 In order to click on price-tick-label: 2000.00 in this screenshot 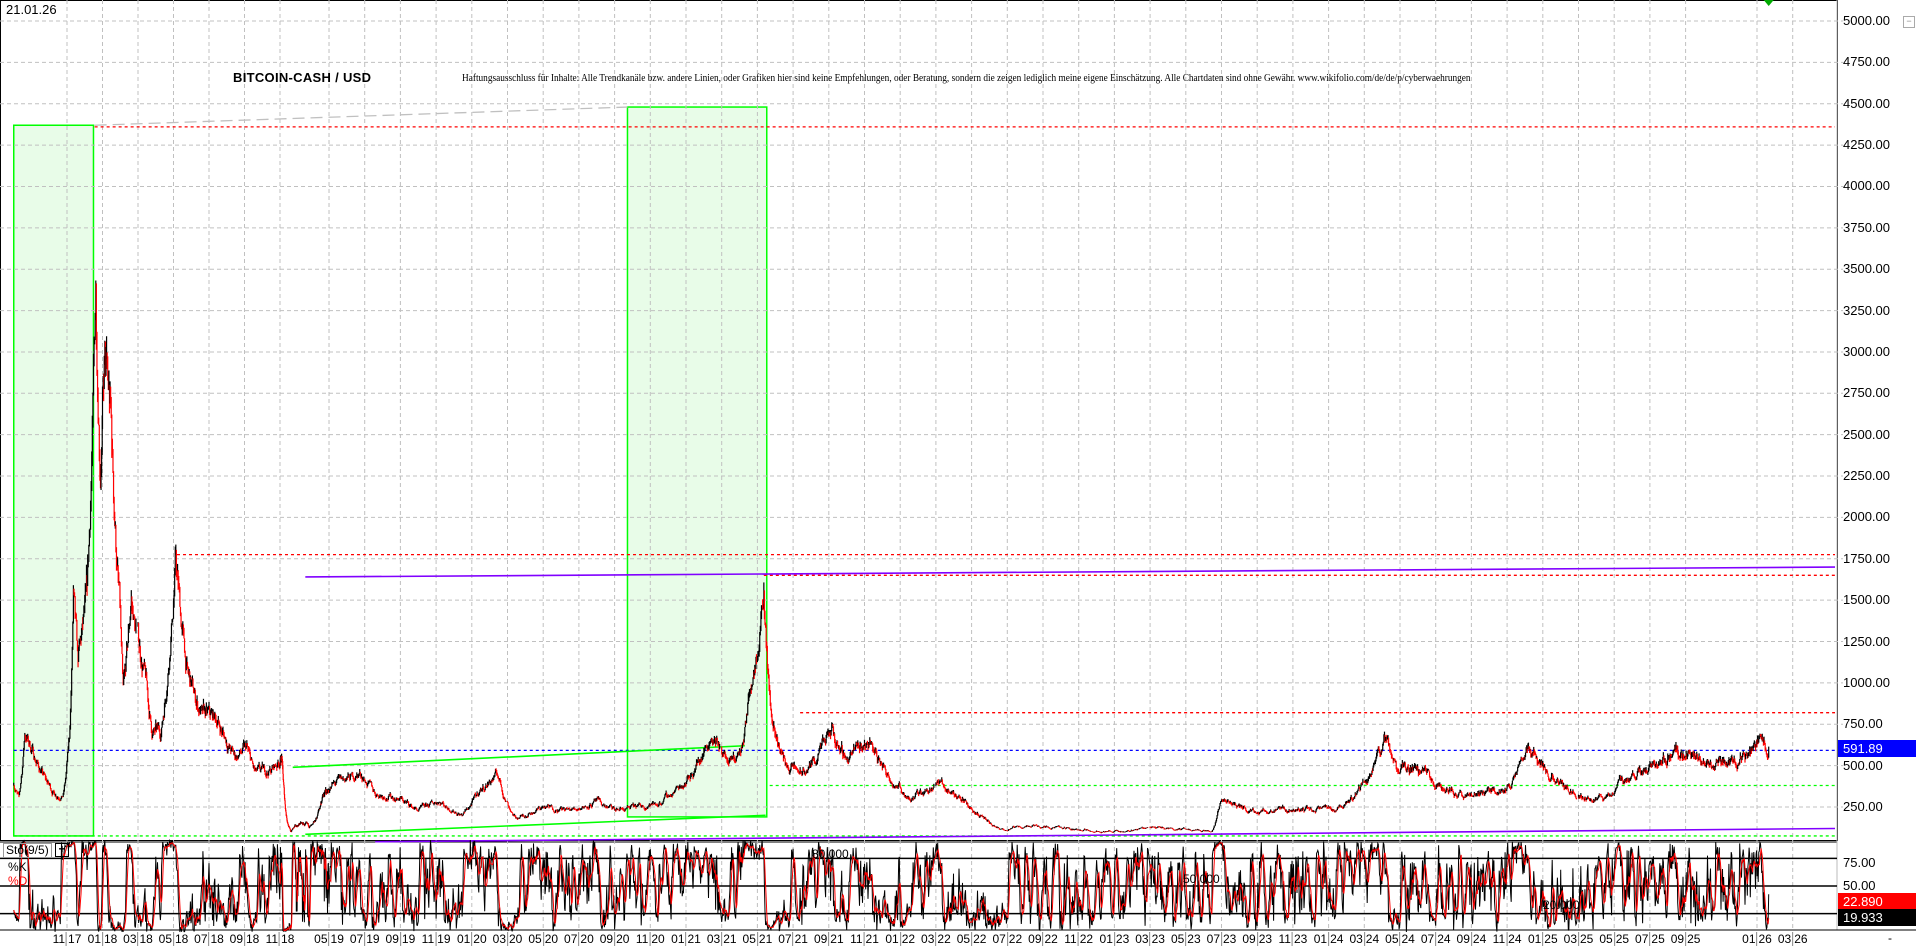, I will do `click(1866, 517)`.